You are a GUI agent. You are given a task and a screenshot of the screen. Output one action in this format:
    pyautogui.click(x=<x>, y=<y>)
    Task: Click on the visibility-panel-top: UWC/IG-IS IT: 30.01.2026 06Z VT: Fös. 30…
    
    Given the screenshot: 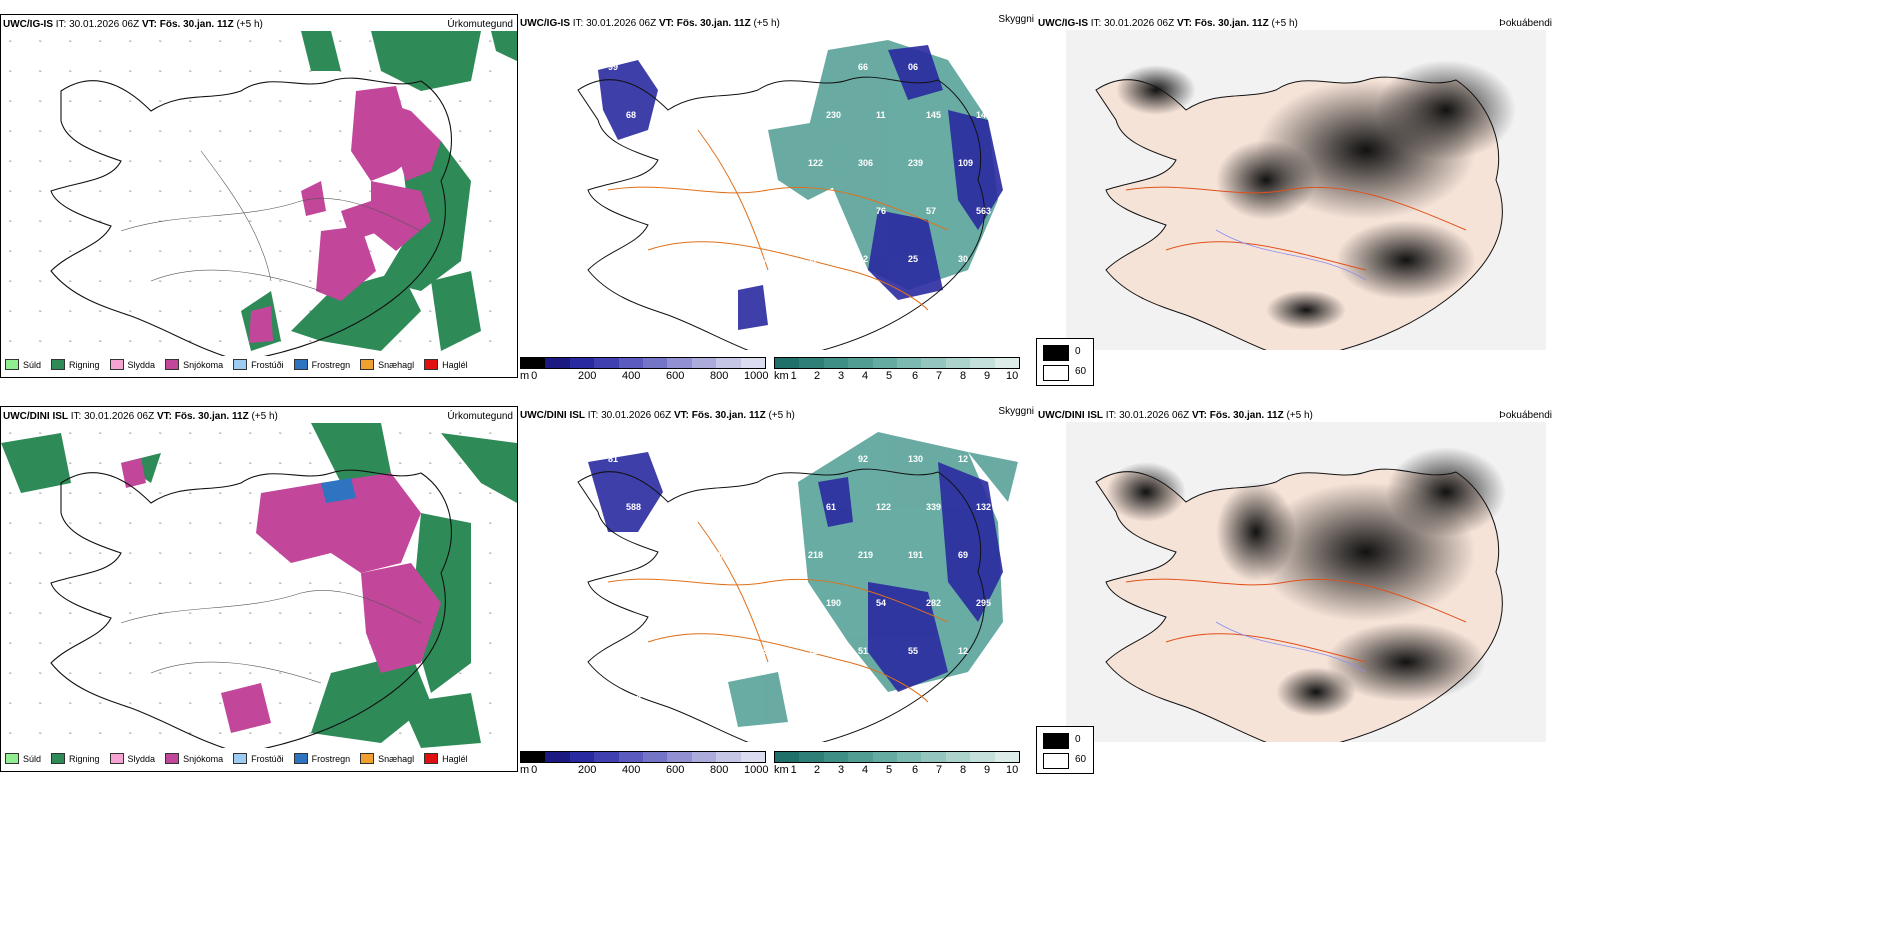 What is the action you would take?
    pyautogui.click(x=777, y=198)
    